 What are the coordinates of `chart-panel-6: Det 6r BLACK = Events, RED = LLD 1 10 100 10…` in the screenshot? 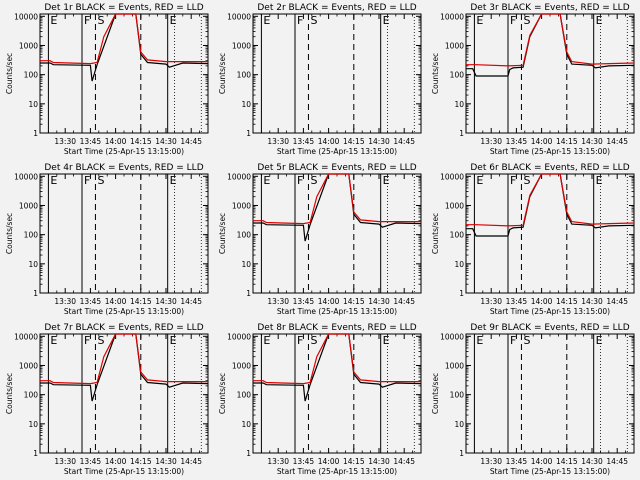 It's located at (533, 239).